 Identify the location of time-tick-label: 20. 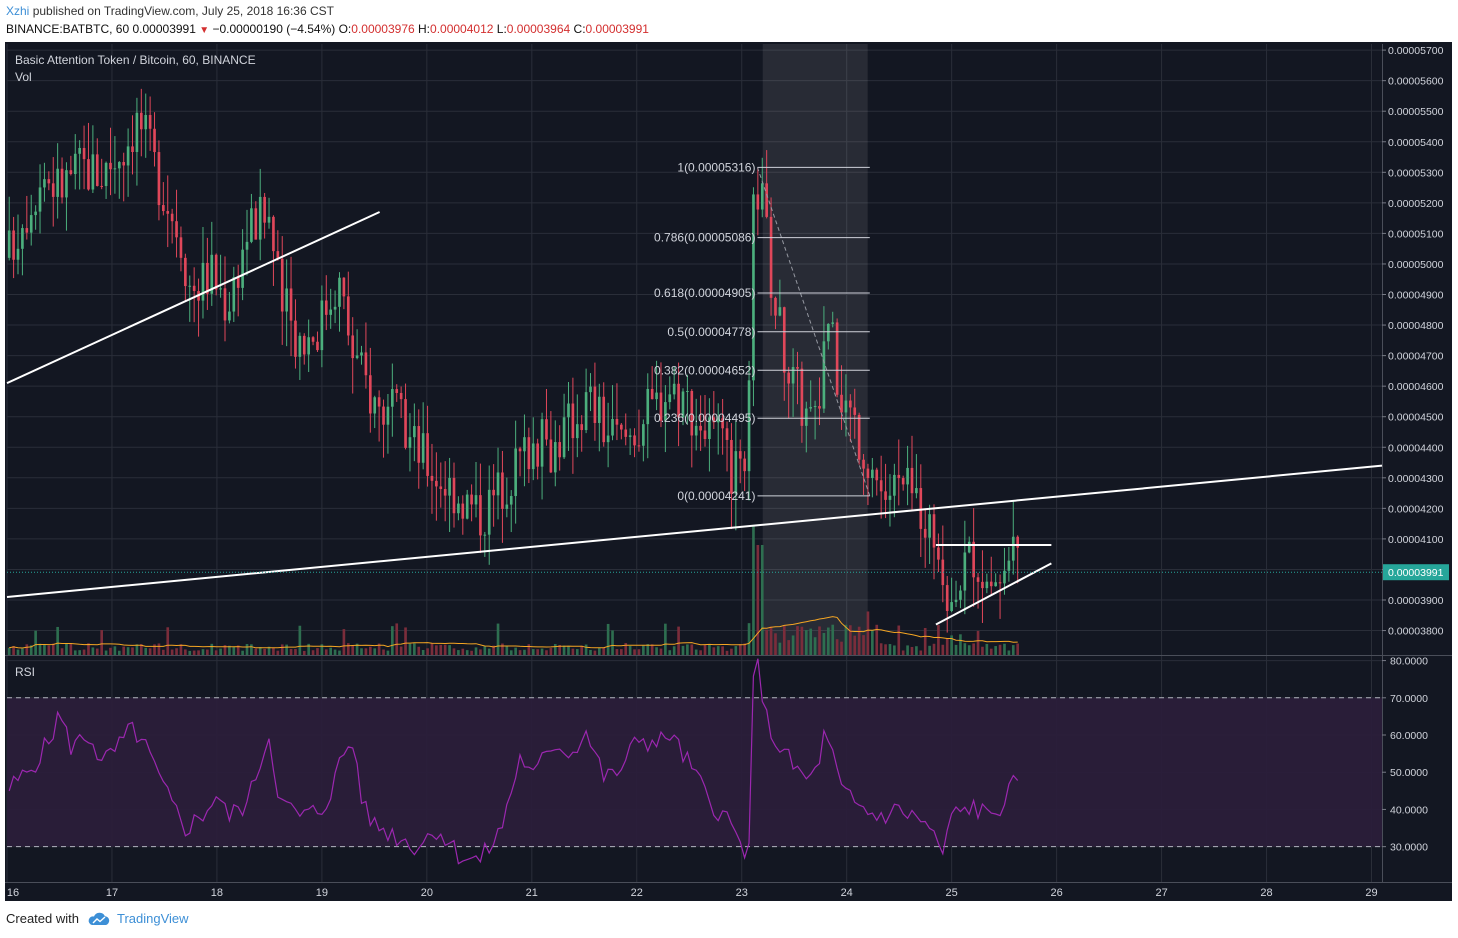
(427, 893).